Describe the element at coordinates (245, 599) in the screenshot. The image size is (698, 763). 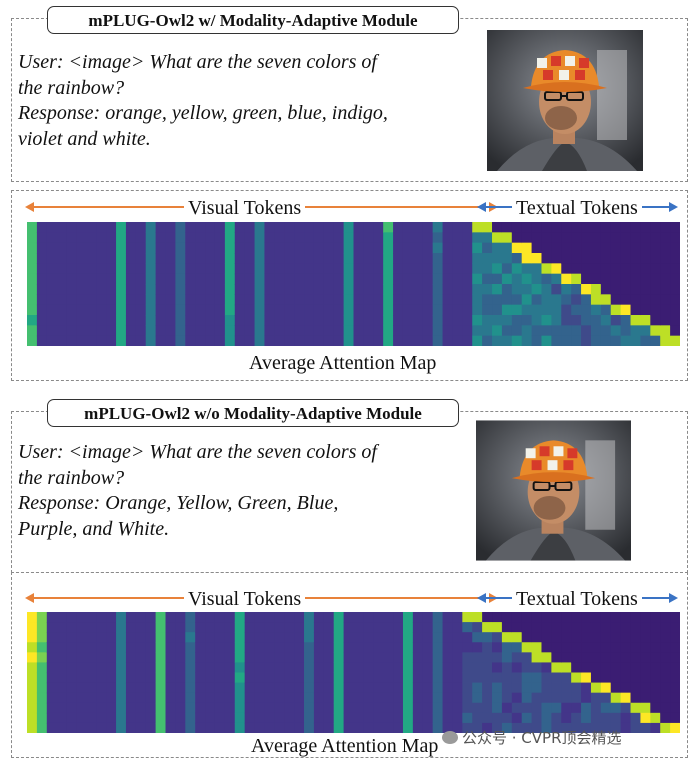
I see `panel-2-visual-tokens-label: Visual Tokens` at that location.